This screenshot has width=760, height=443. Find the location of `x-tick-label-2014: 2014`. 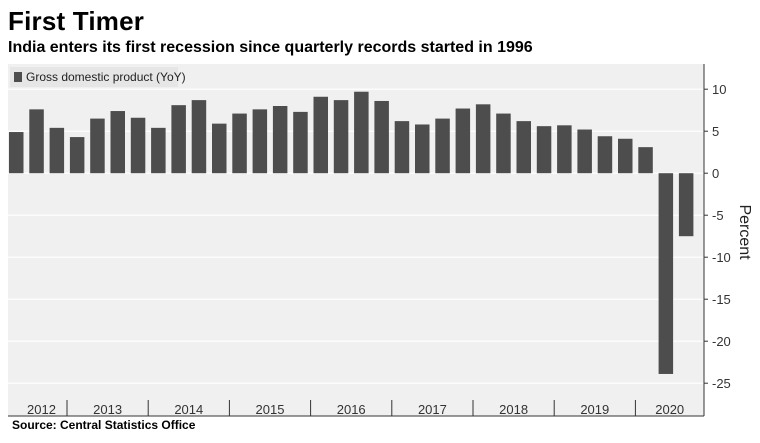

x-tick-label-2014: 2014 is located at coordinates (188, 409).